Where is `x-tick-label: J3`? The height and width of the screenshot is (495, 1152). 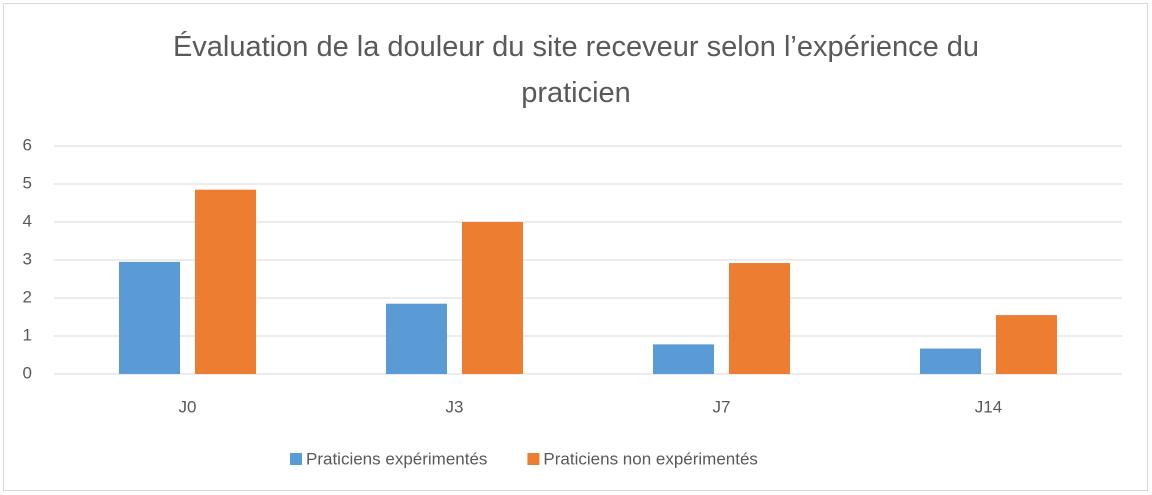 x-tick-label: J3 is located at coordinates (455, 406).